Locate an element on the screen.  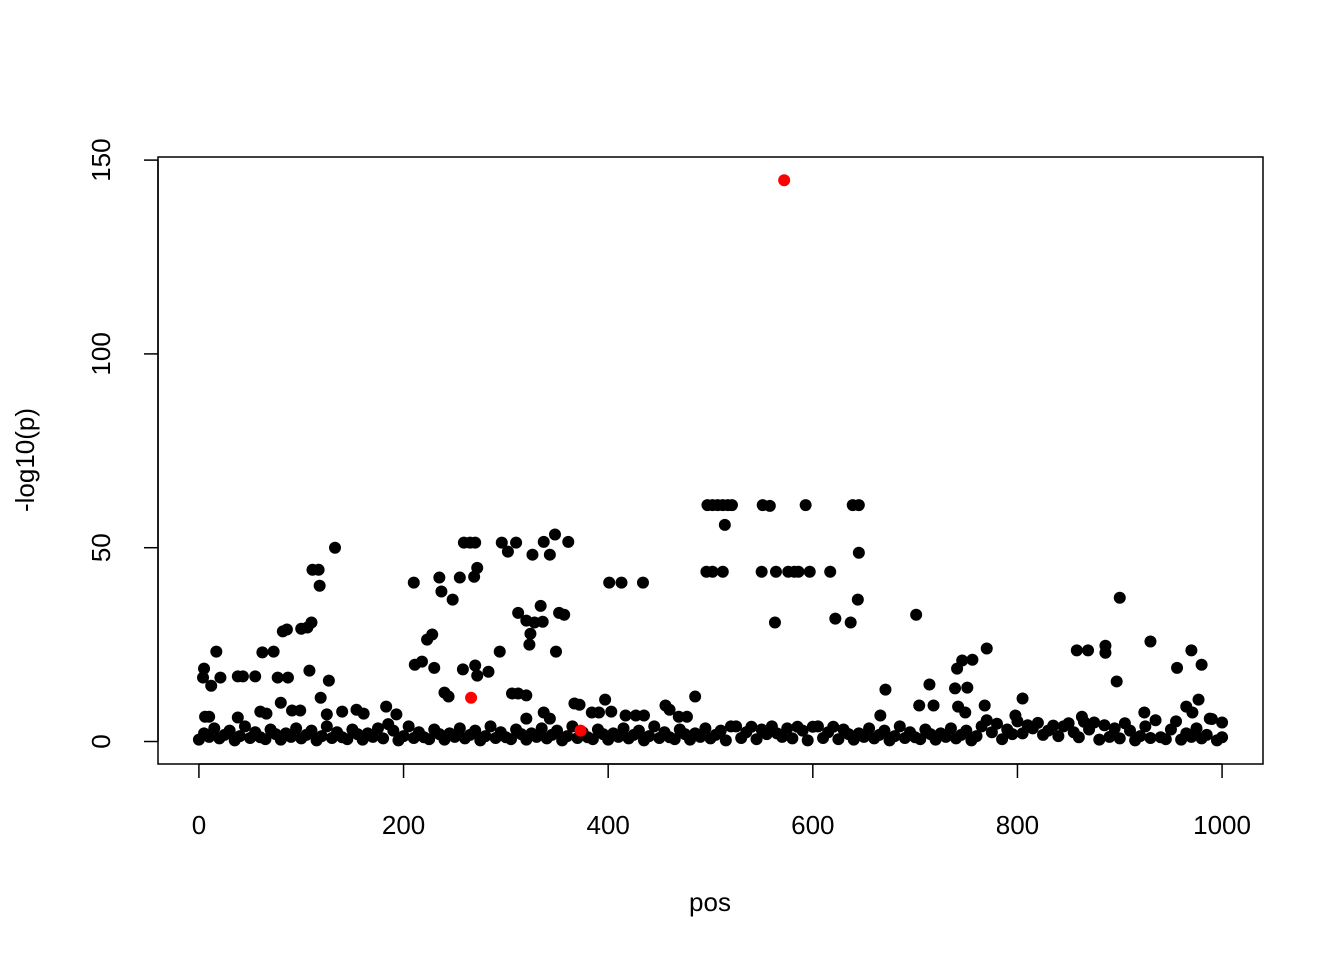
y-tick-label: 100 is located at coordinates (101, 353).